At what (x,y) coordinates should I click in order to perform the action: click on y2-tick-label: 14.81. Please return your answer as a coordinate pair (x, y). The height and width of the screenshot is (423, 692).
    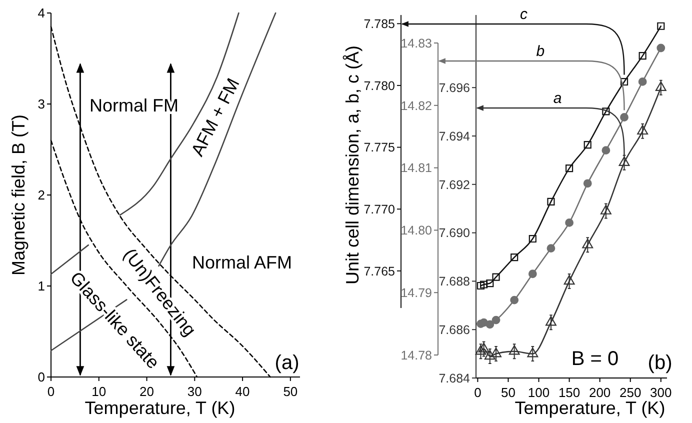
    Looking at the image, I should click on (416, 168).